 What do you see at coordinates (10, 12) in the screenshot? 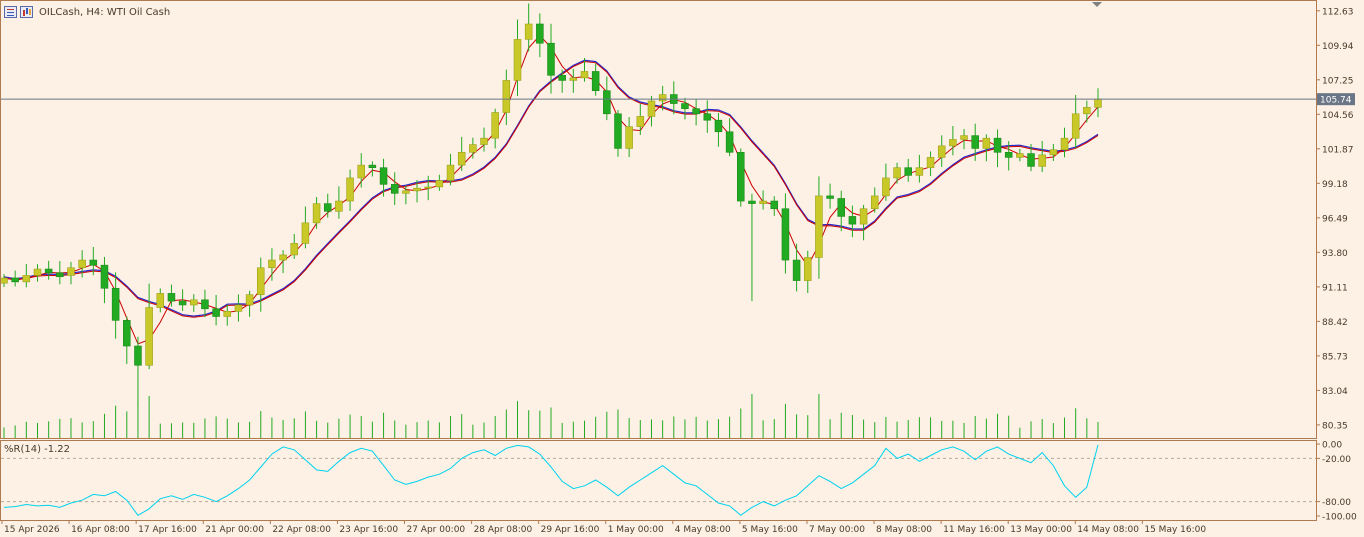
I see `price-list-icon` at bounding box center [10, 12].